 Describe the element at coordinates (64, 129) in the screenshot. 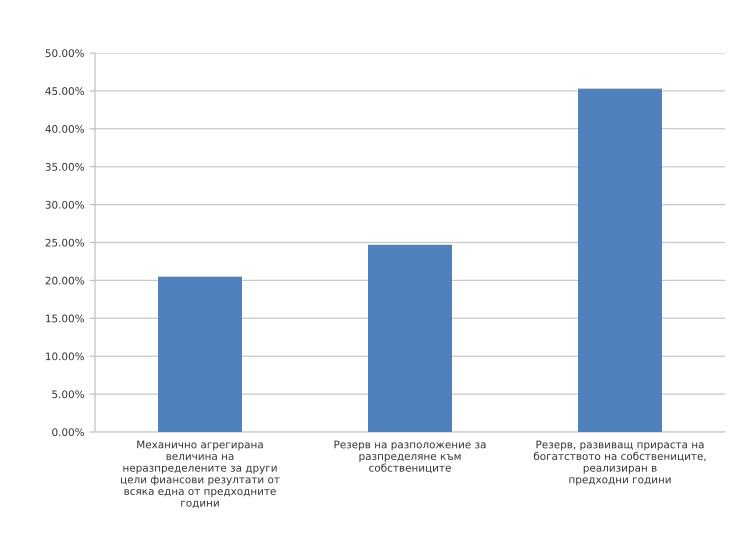

I see `y-tick-label: 40.00%` at that location.